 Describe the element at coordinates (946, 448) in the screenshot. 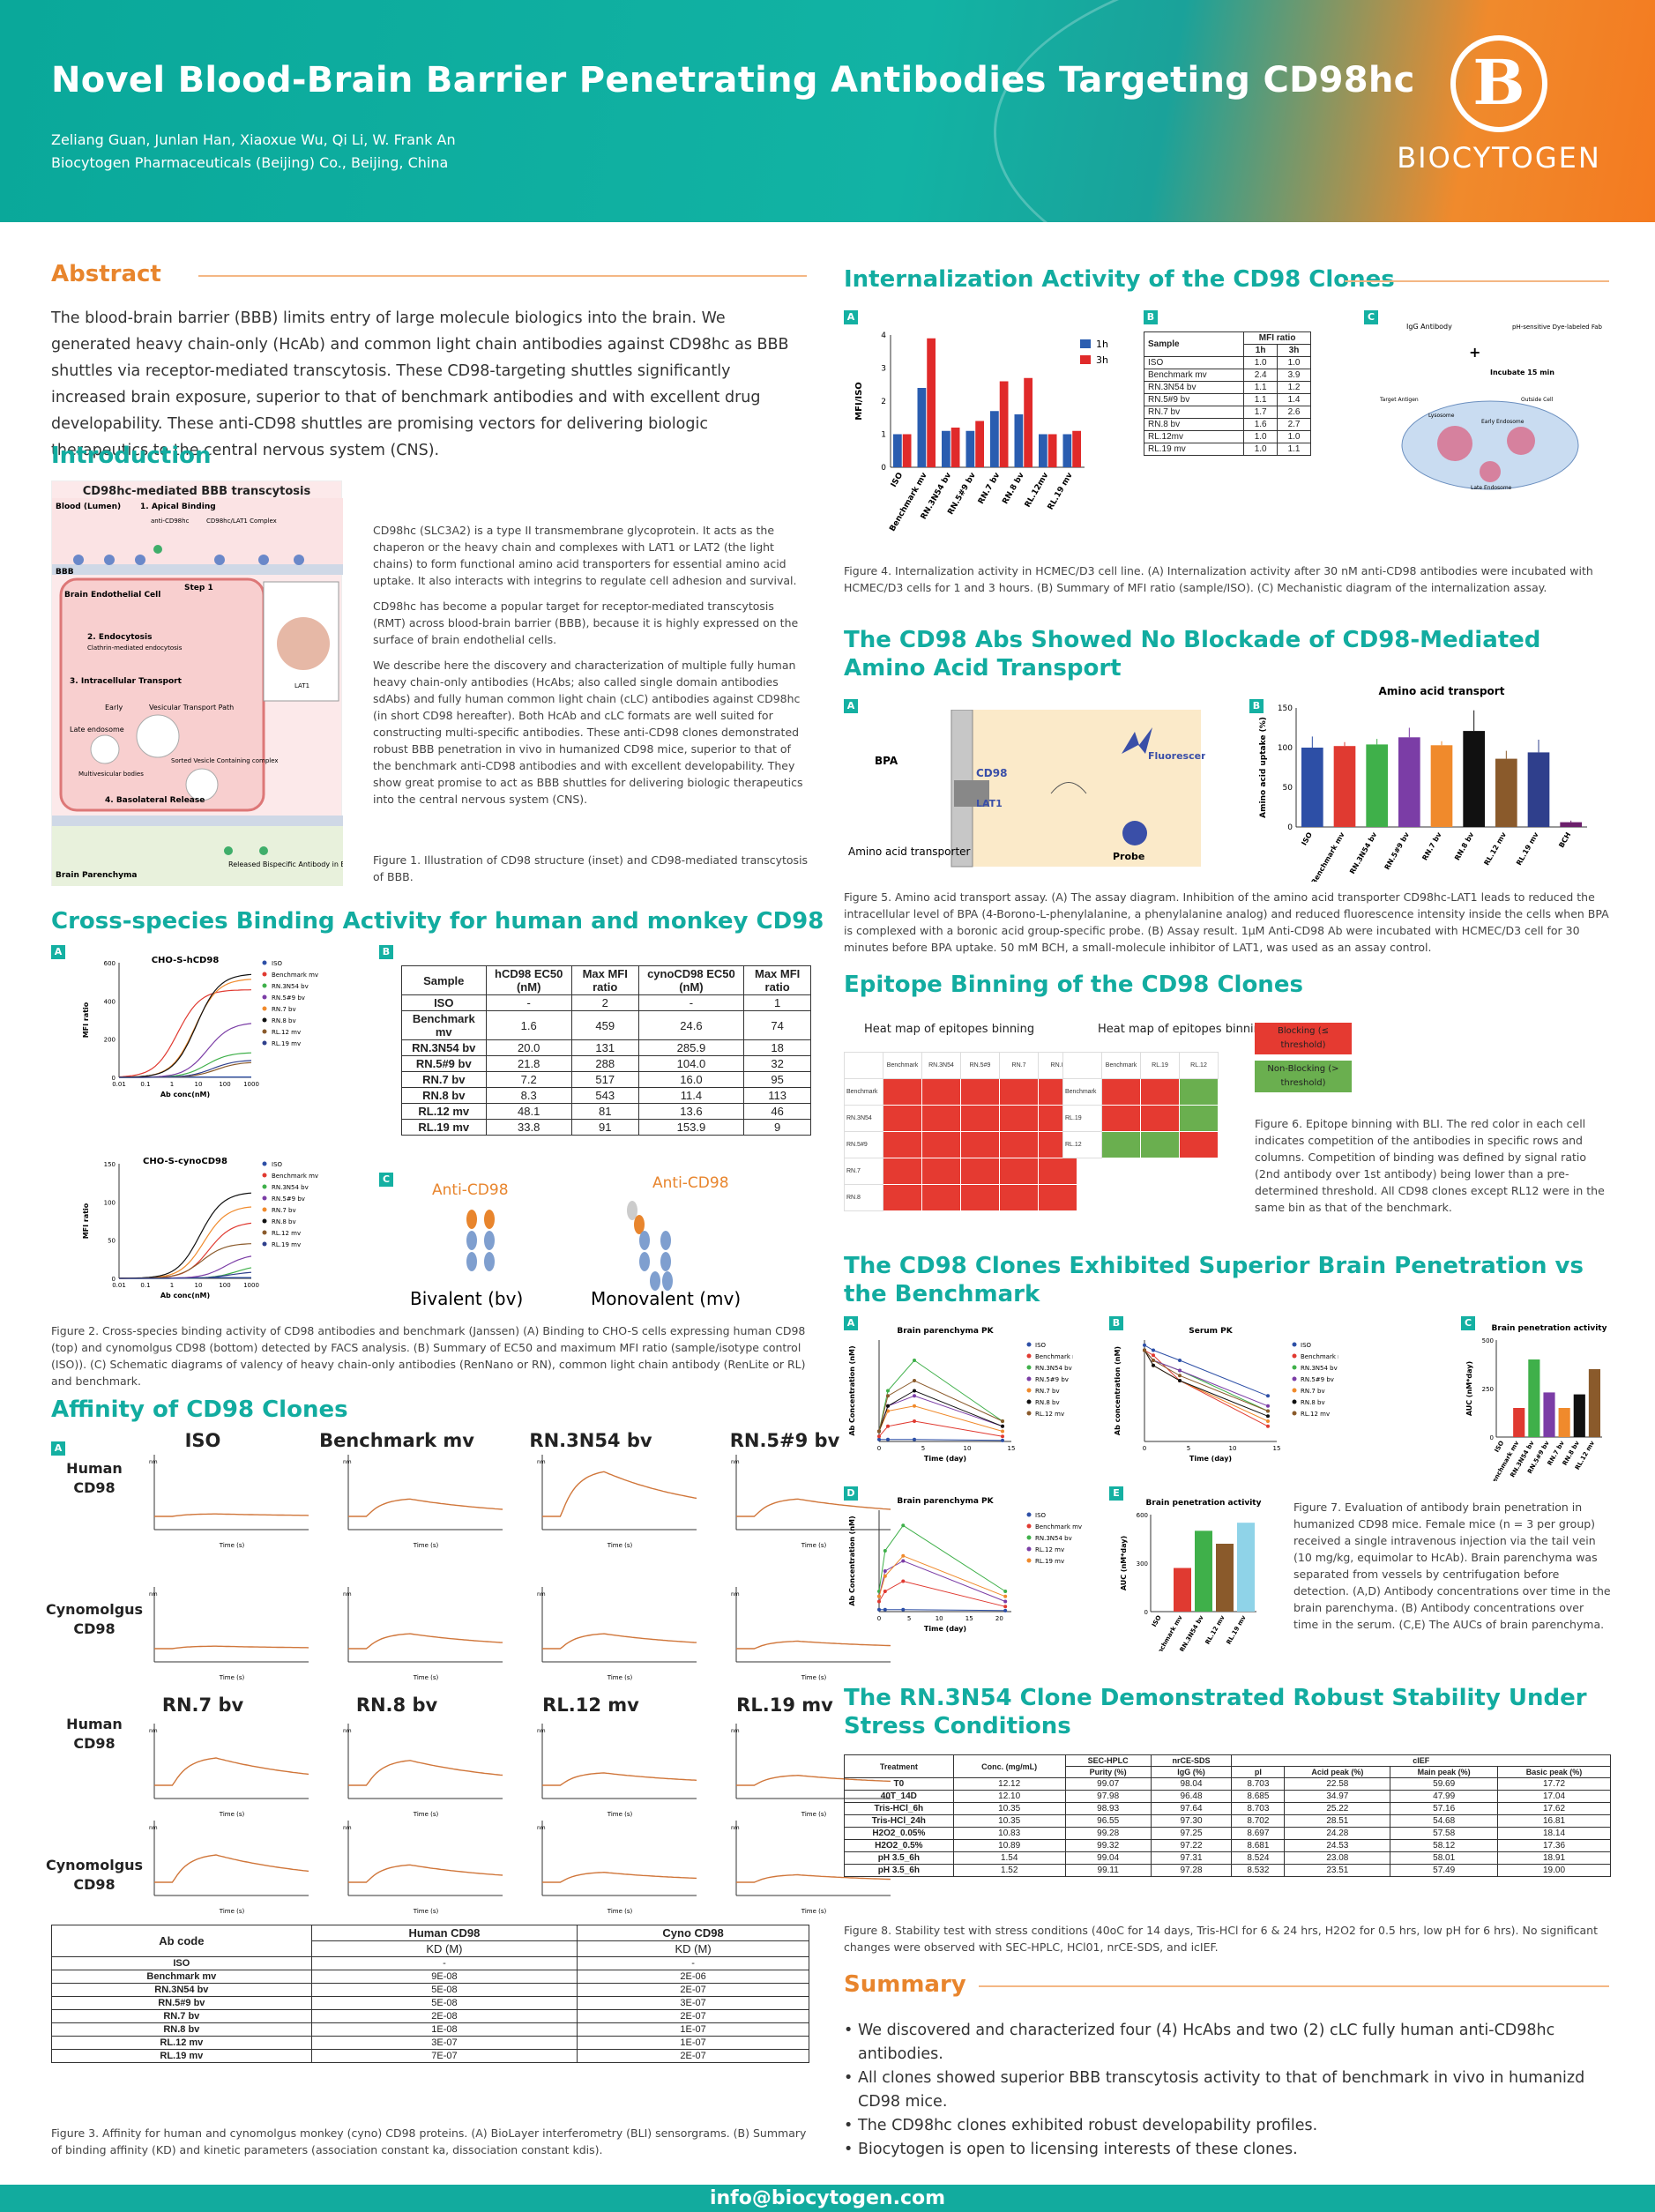

I see `bar-1h` at that location.